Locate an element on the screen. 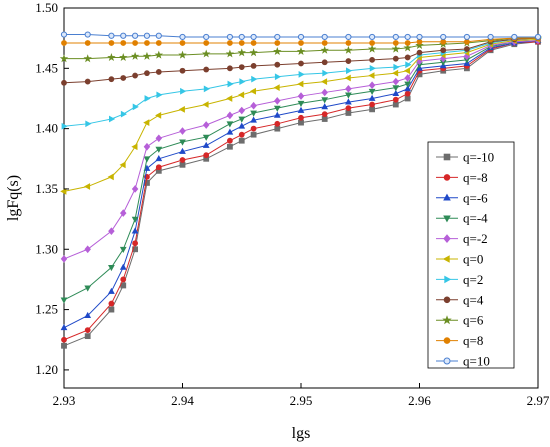  legend-label: q=-4 is located at coordinates (475, 218).